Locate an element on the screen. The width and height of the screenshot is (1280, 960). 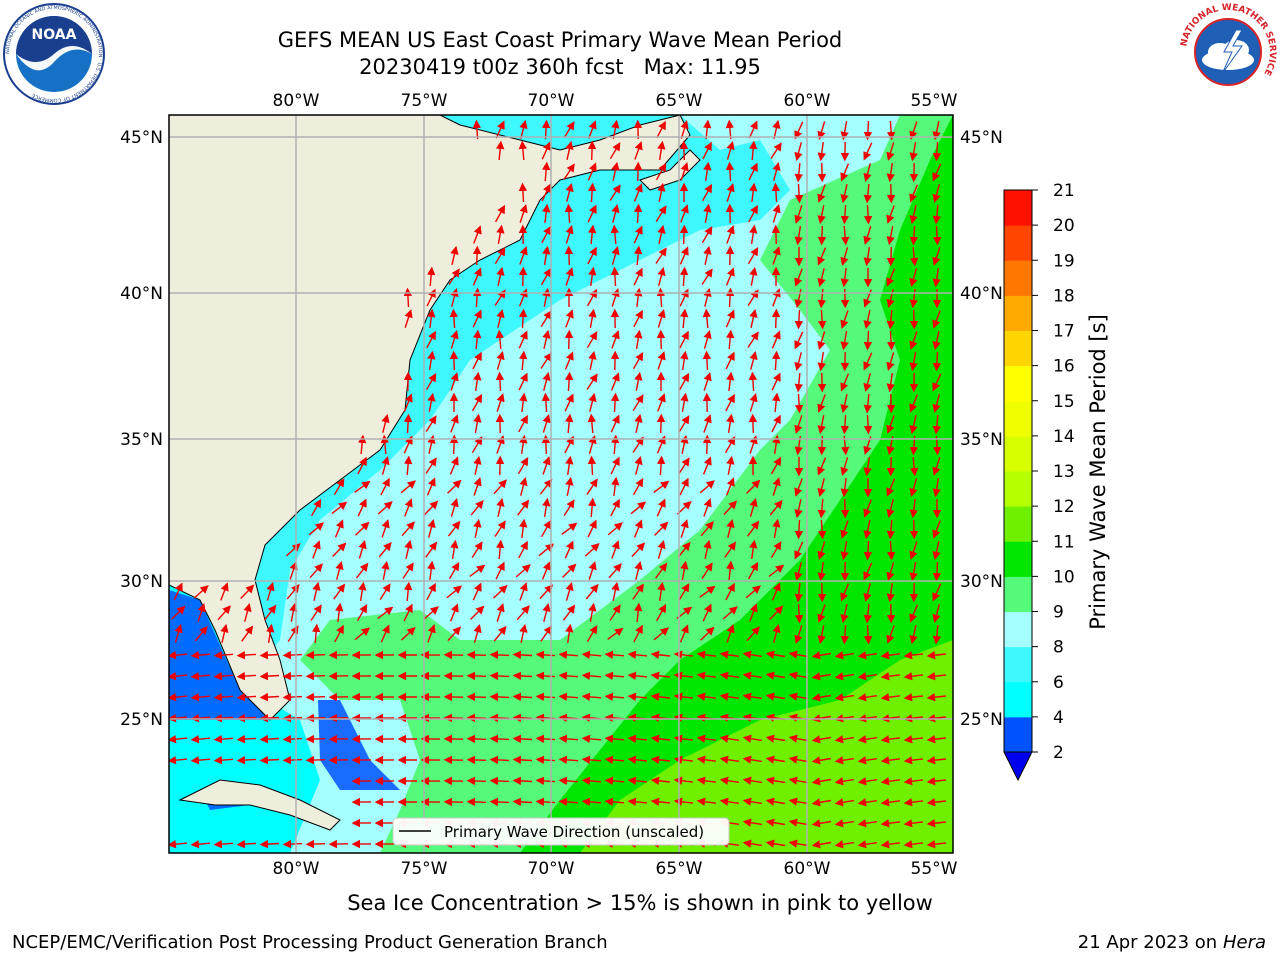
footer-host: Hera is located at coordinates (1244, 942).